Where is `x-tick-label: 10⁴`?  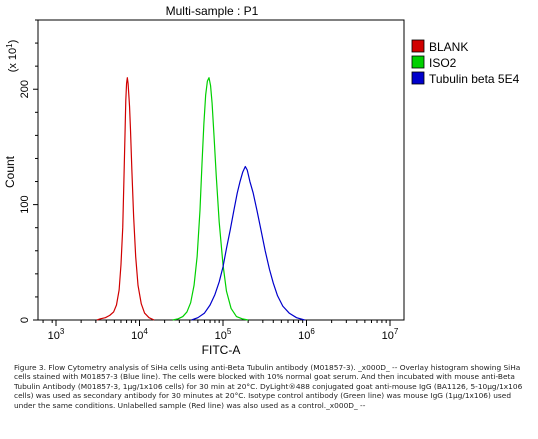
x-tick-label: 10⁴ is located at coordinates (139, 334).